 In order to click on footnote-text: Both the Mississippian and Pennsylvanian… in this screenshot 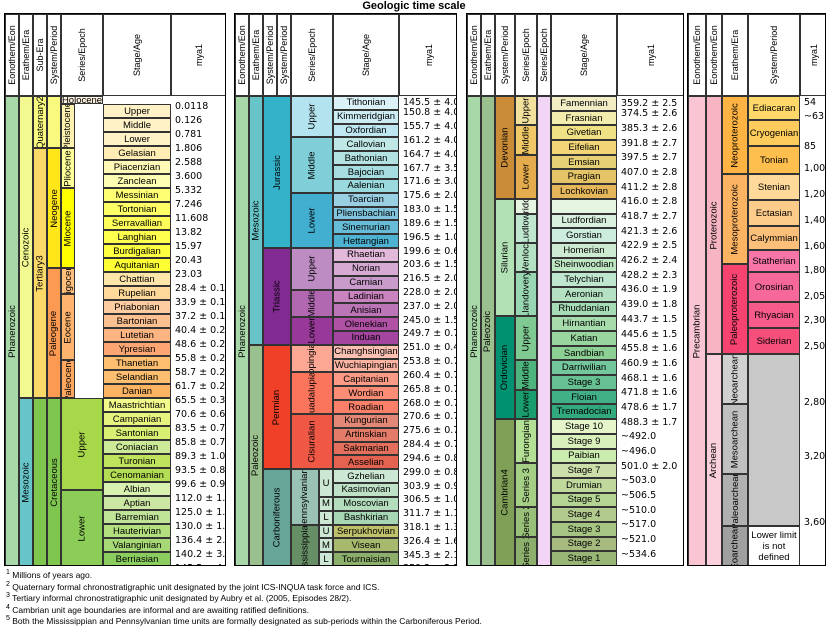, I will do `click(245, 620)`.